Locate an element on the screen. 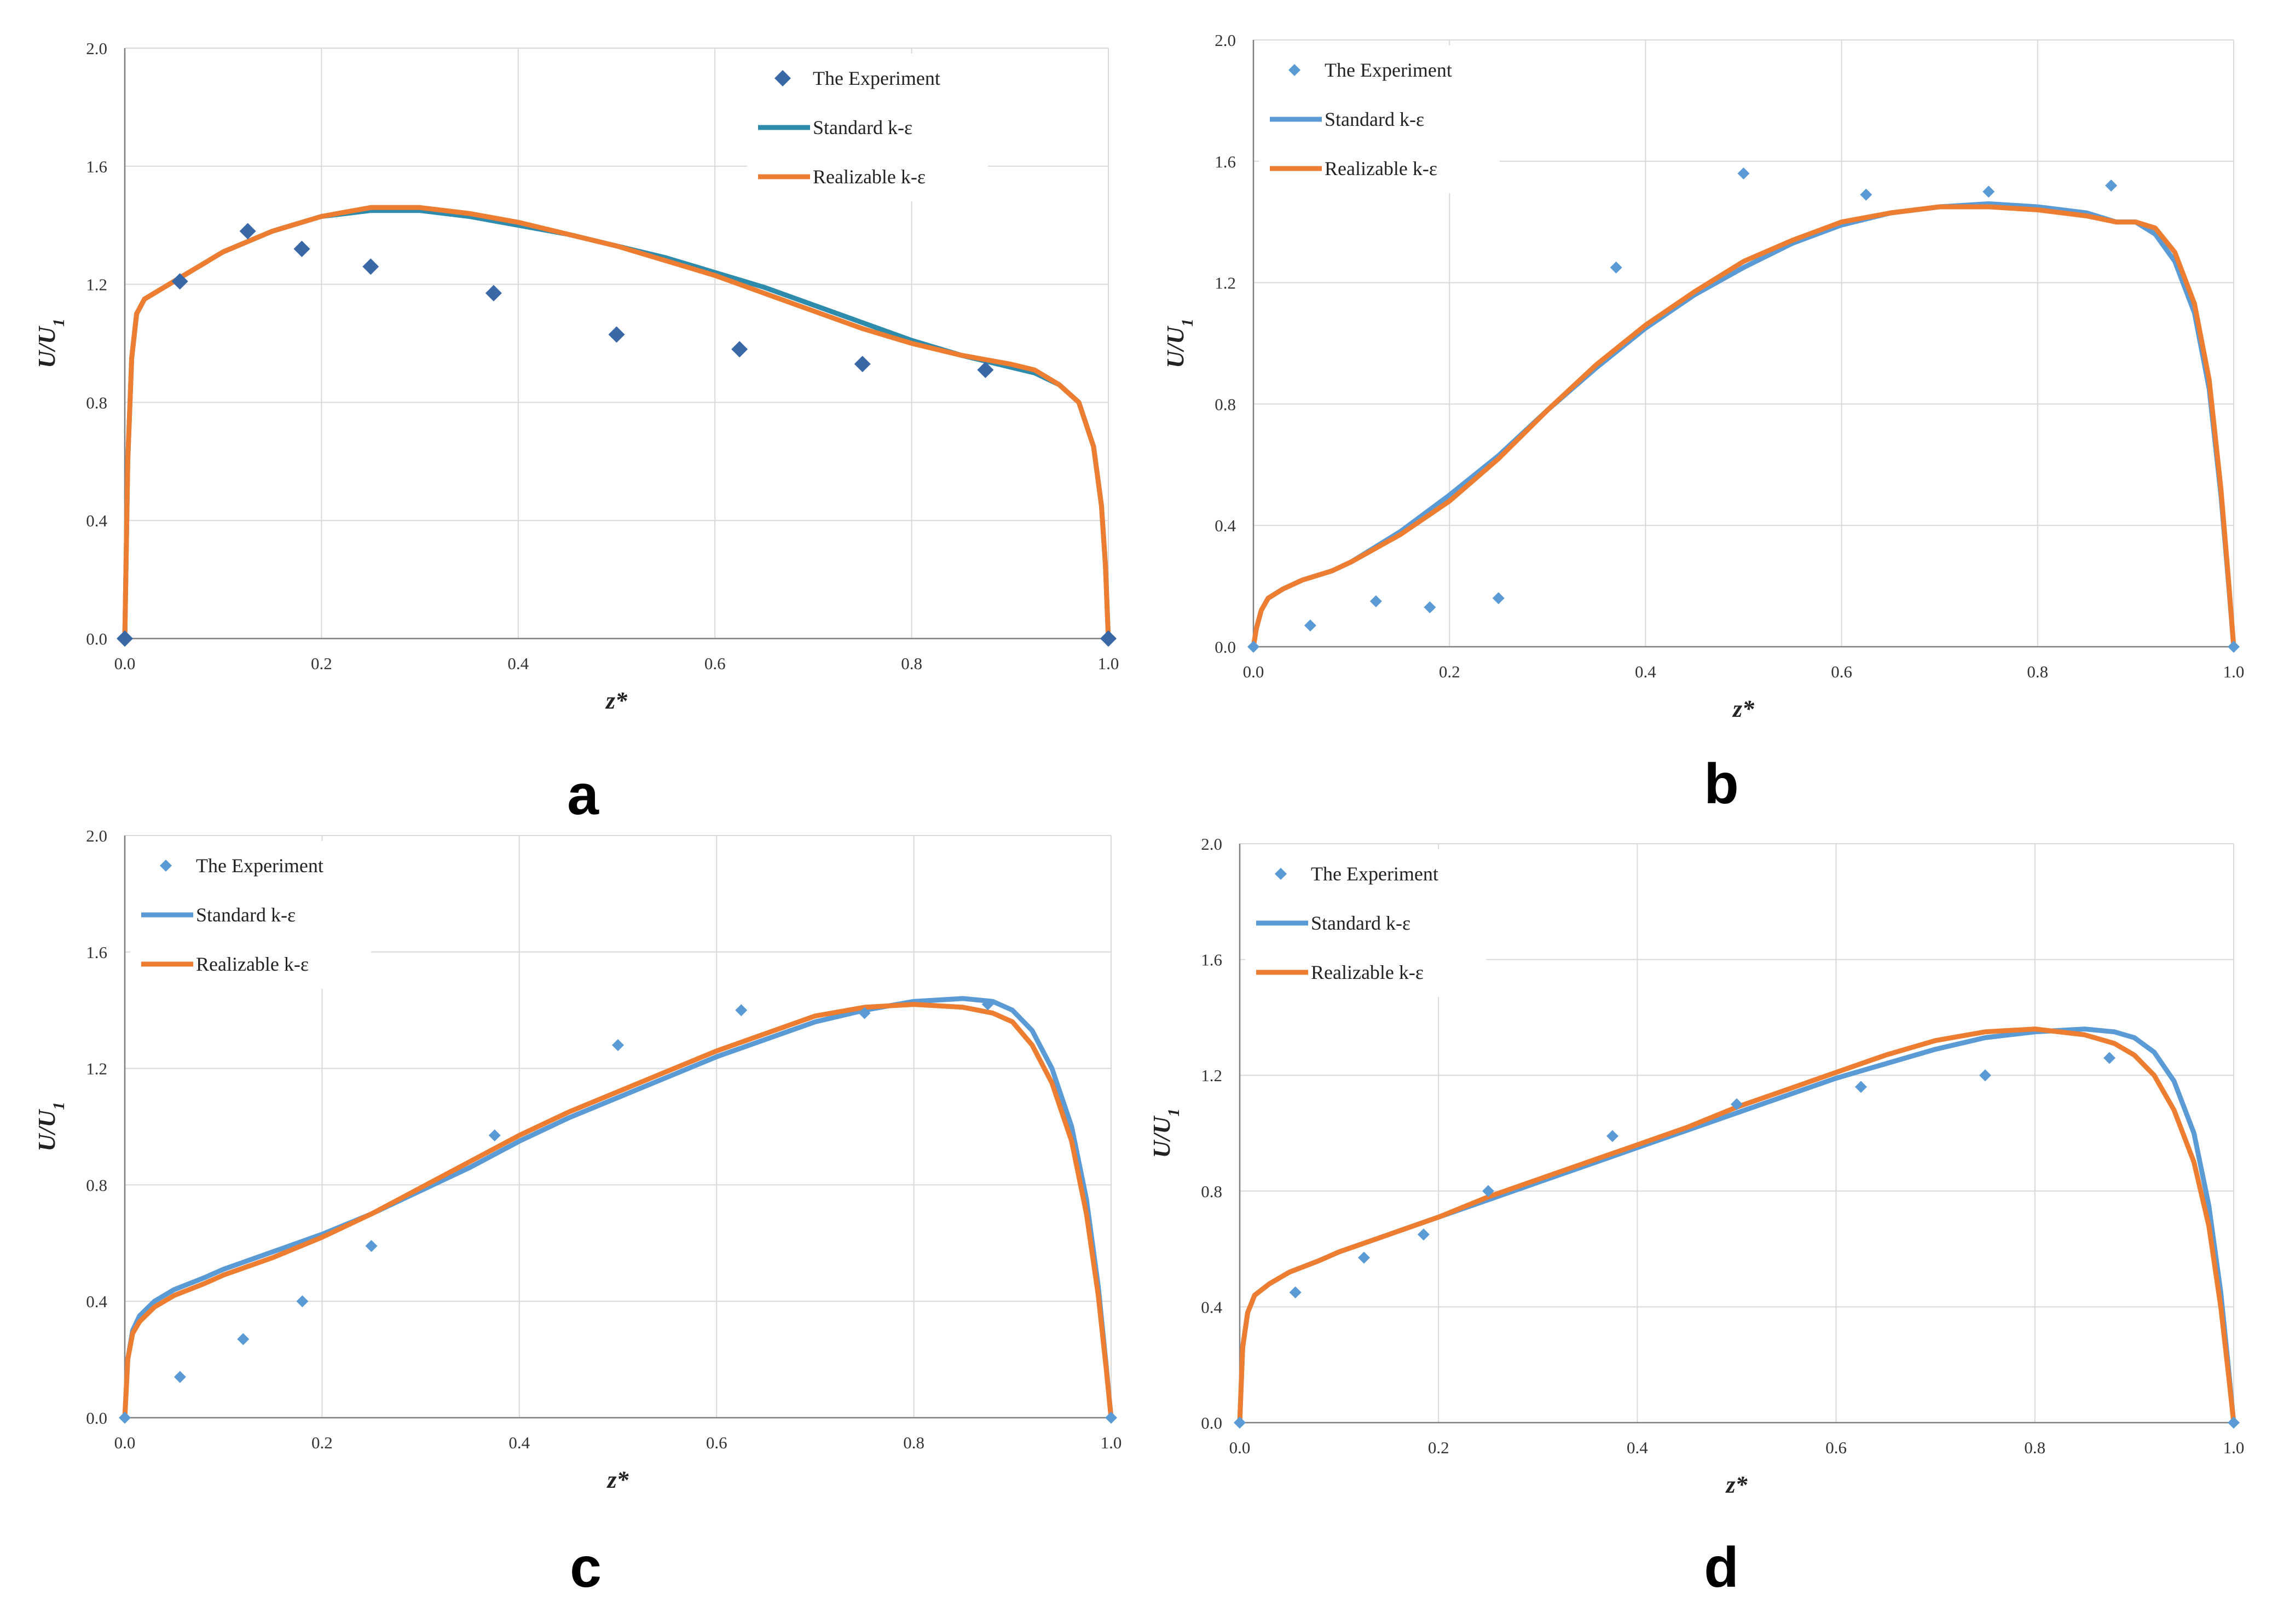 The image size is (2272, 1624). legend: The Experiment Standard k-ε Realizable k-ε is located at coordinates (250, 915).